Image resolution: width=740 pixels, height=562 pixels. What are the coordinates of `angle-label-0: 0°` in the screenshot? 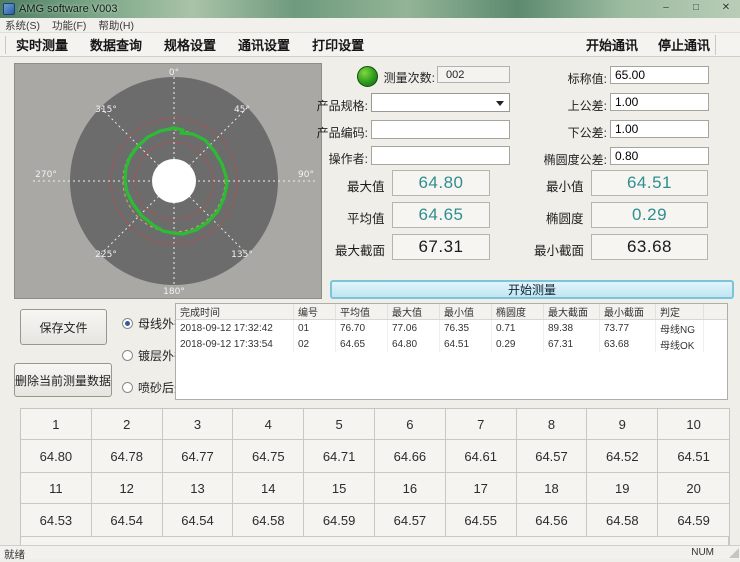 It's located at (174, 73).